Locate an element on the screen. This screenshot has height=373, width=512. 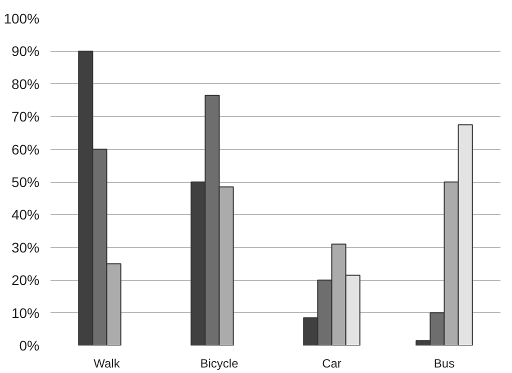
y-tick-label: 0% is located at coordinates (29, 346).